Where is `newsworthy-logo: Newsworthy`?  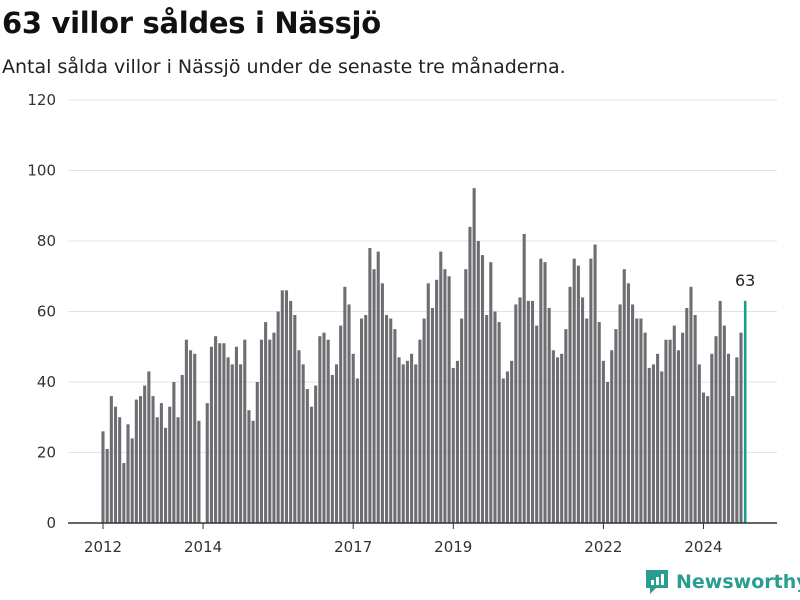 newsworthy-logo: Newsworthy is located at coordinates (722, 582).